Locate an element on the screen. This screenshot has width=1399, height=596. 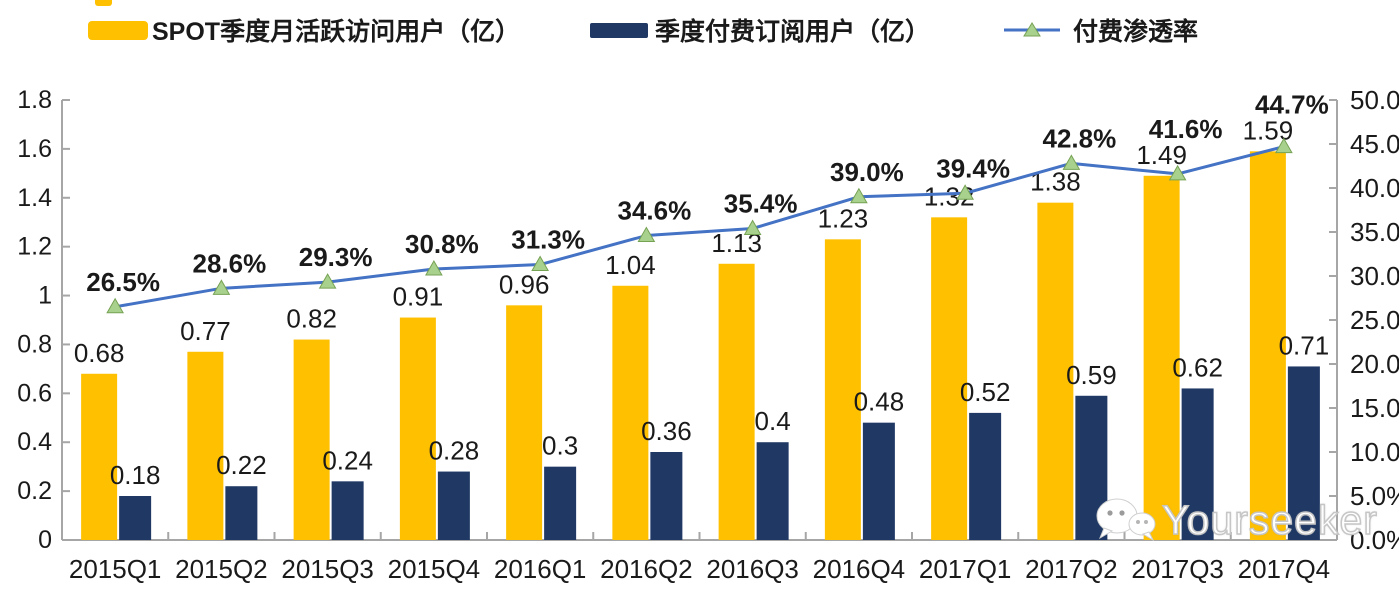
x-axis-category-label: 2015Q4 is located at coordinates (434, 569).